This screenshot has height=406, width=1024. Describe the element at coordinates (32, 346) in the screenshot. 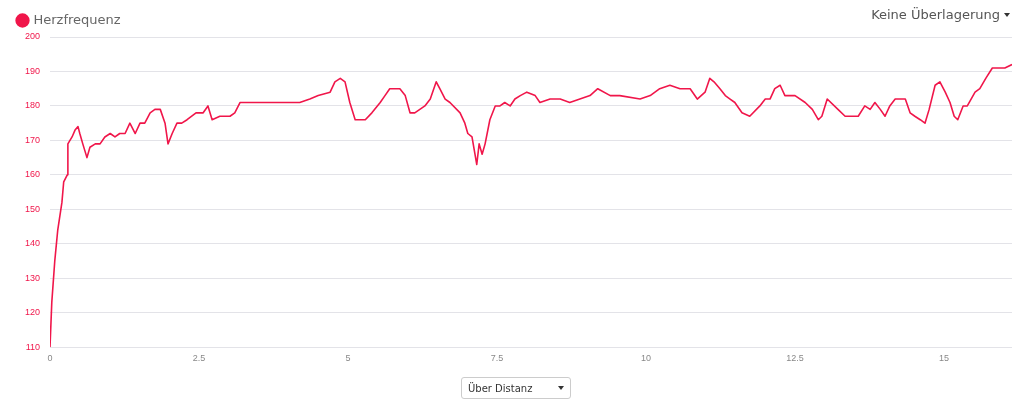

I see `y-tick-label: 110` at that location.